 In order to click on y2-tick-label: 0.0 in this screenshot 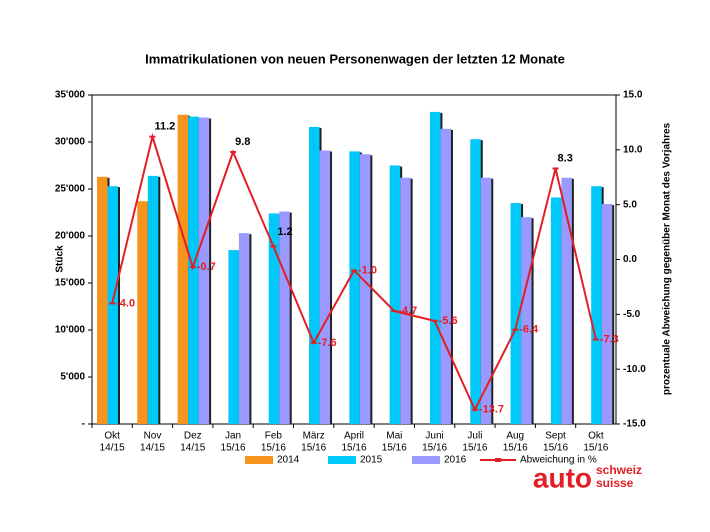, I will do `click(630, 259)`.